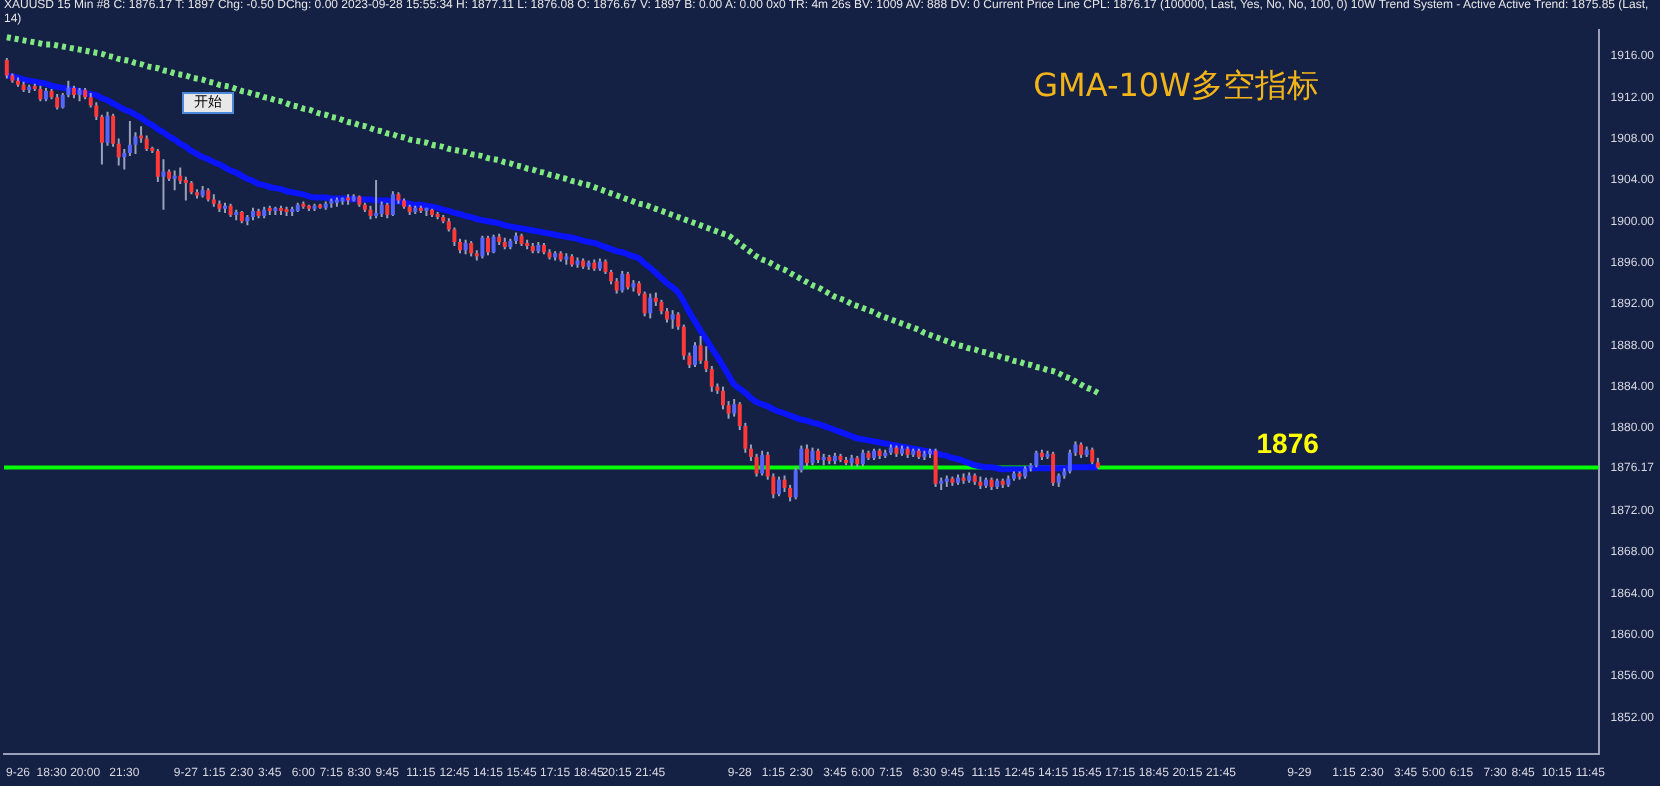 Image resolution: width=1660 pixels, height=786 pixels. Describe the element at coordinates (1288, 443) in the screenshot. I see `ref-line-label: 1876` at that location.